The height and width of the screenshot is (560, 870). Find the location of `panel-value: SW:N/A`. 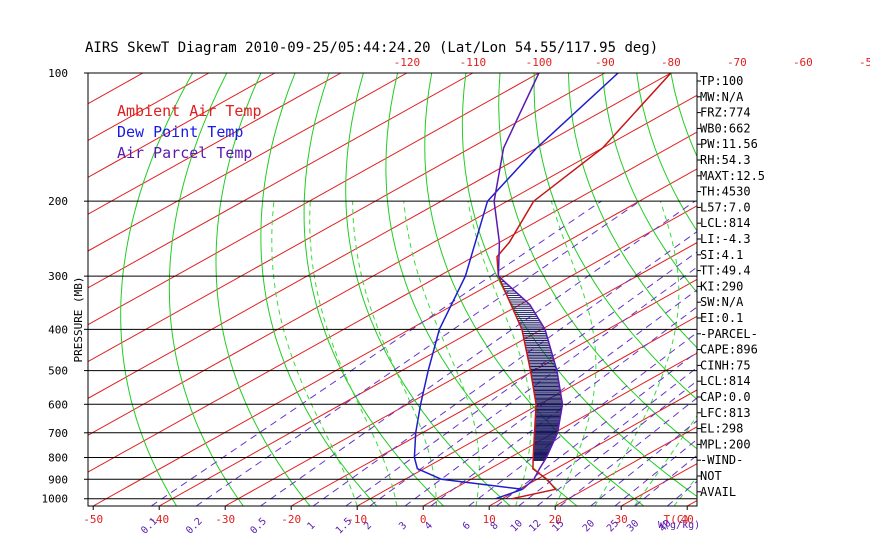

panel-value: SW:N/A is located at coordinates (722, 302).